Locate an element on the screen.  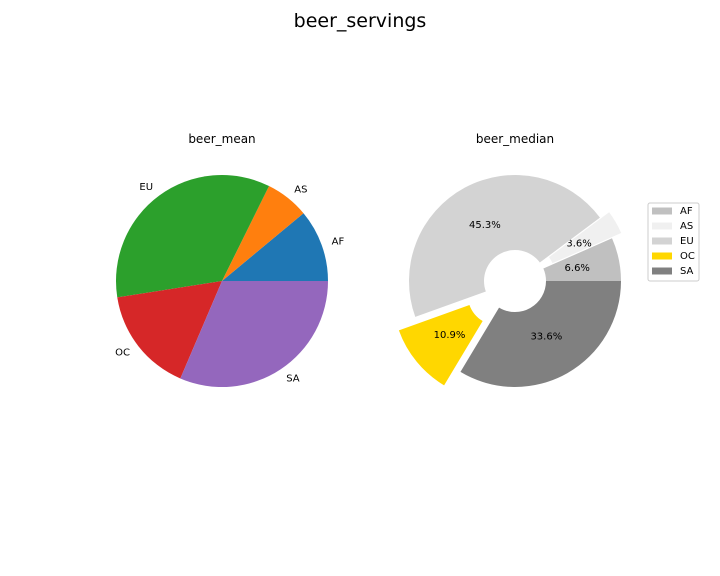
legend-swatch-oc is located at coordinates (662, 256).